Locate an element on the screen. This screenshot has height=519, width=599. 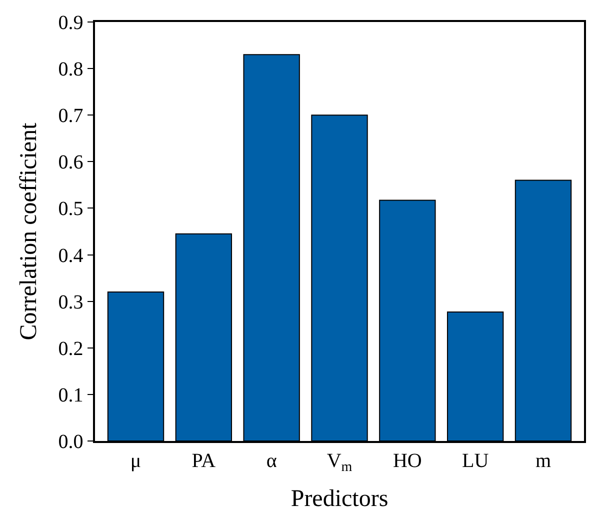
x-tick-label: PA is located at coordinates (204, 461).